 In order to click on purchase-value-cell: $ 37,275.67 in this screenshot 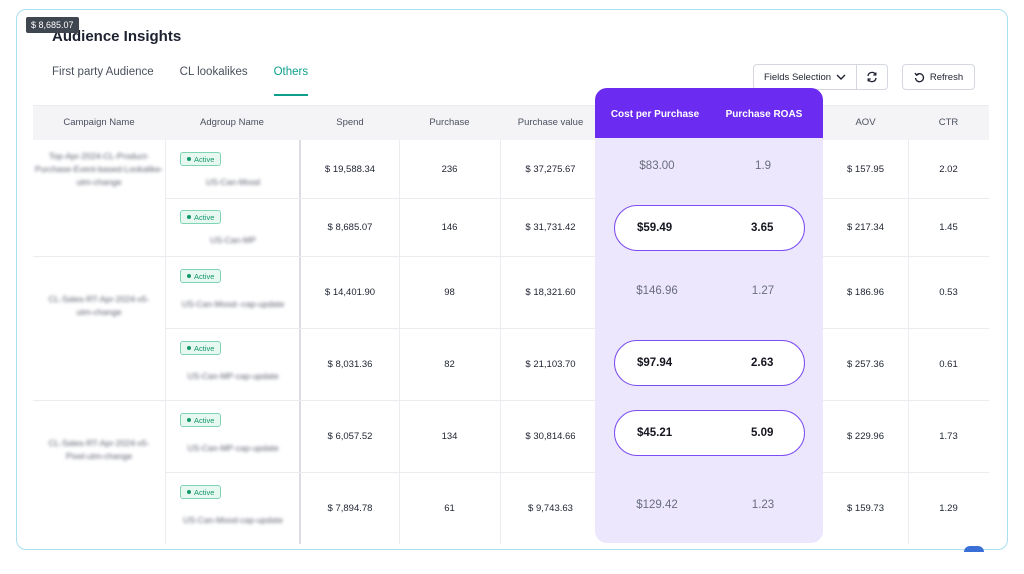, I will do `click(550, 169)`.